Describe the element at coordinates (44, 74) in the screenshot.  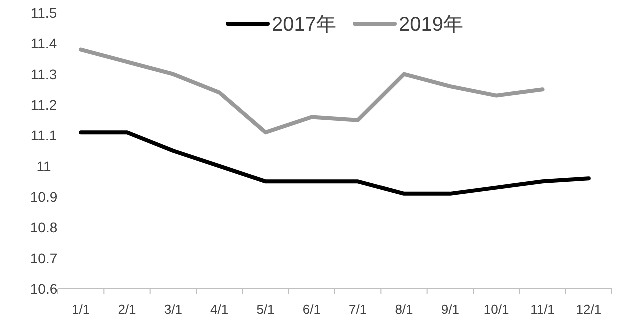
I see `y-tick-label: 11.3` at that location.